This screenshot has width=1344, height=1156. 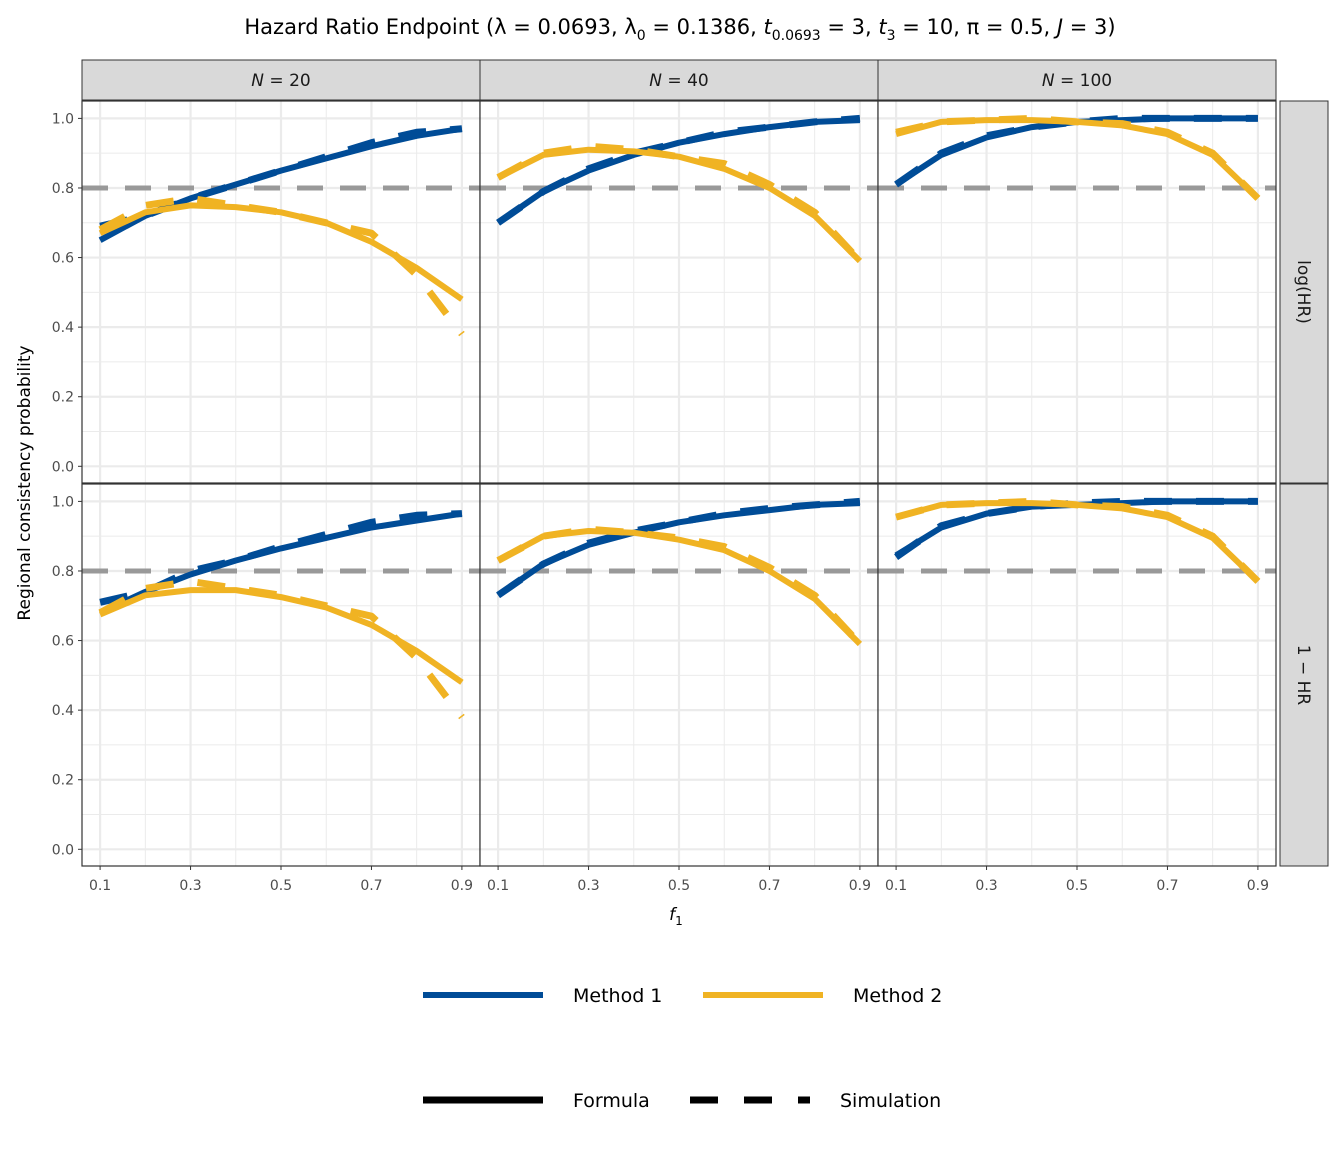 What do you see at coordinates (705, 27) in the screenshot?
I see `title-text: = 0.1386,` at bounding box center [705, 27].